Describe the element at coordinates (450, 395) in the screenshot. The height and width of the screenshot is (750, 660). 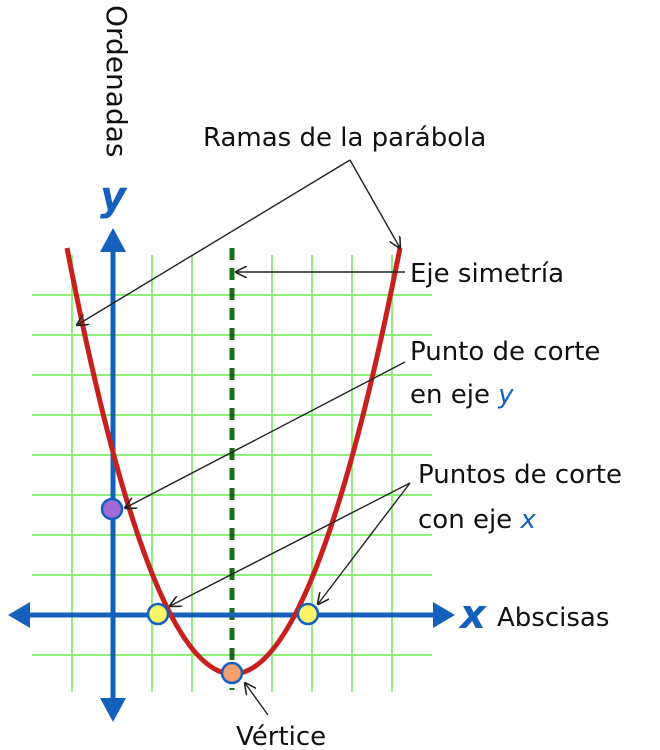
I see `y-intercept-label-prefix: en eje` at that location.